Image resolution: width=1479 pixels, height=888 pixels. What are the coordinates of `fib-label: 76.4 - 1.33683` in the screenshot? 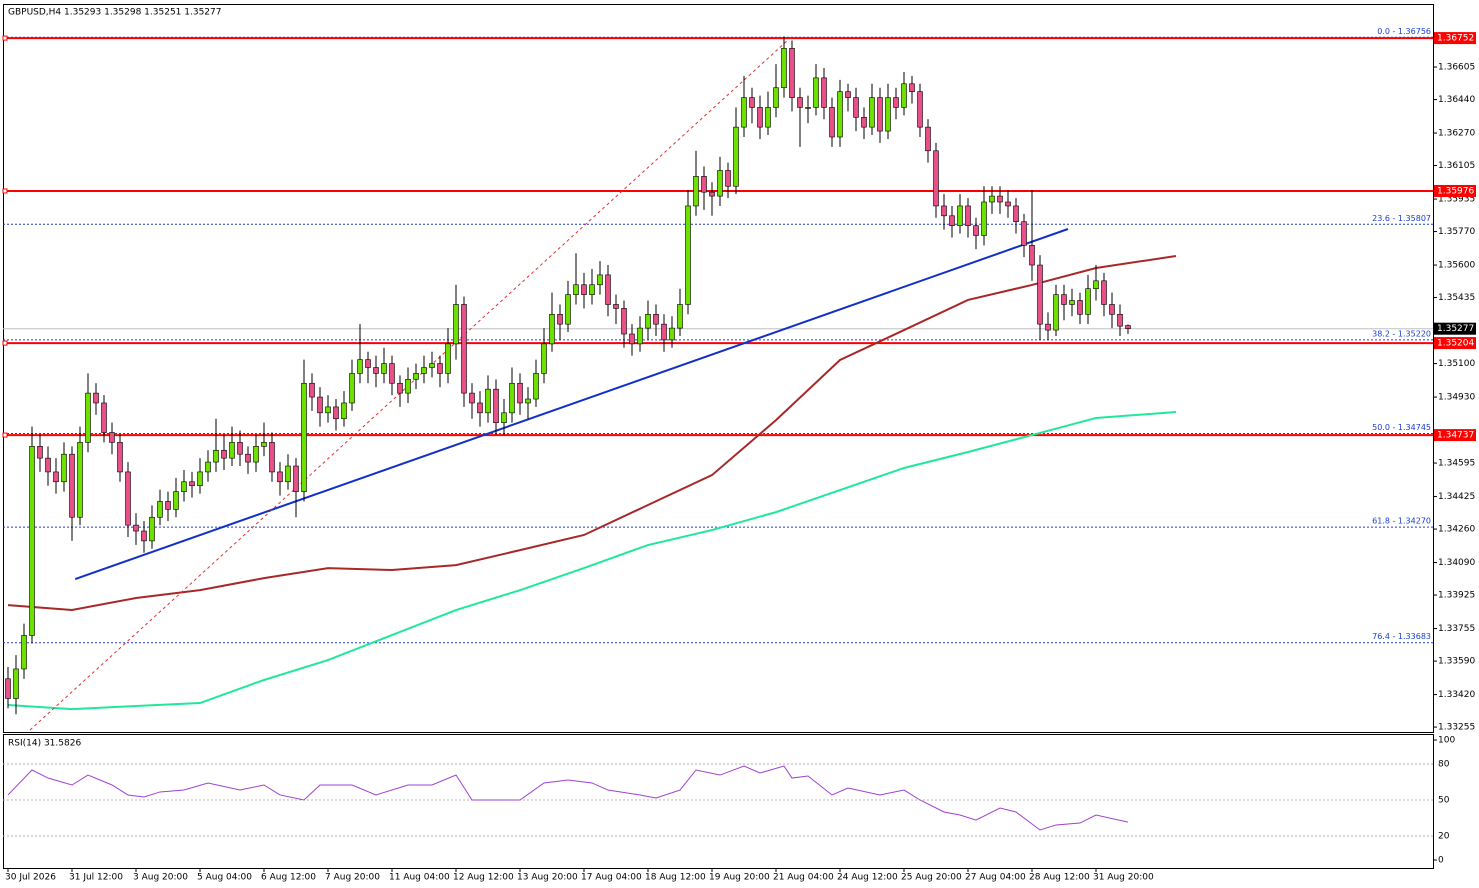 It's located at (1401, 636).